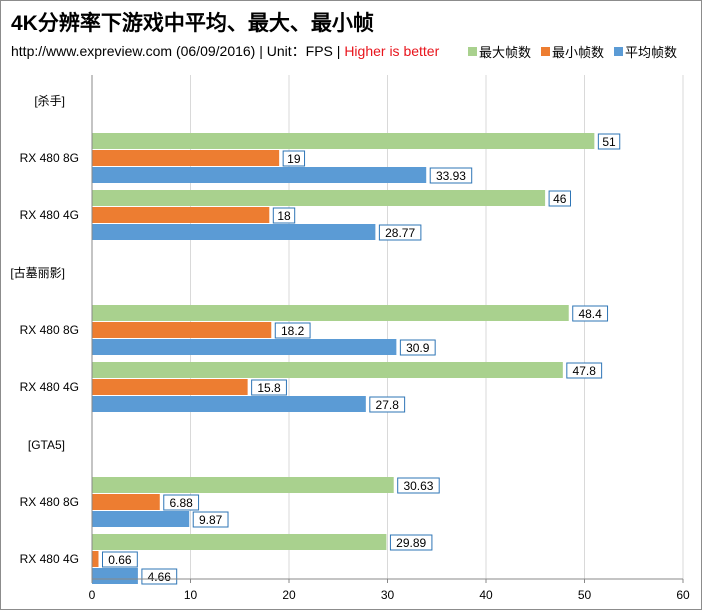  I want to click on data-label-max: 48.4, so click(590, 314).